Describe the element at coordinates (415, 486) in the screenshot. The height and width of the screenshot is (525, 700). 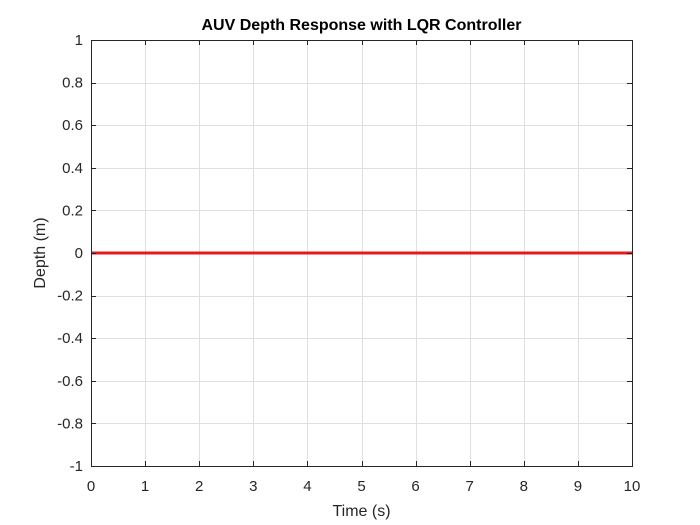
I see `x-tick-label: 6` at that location.